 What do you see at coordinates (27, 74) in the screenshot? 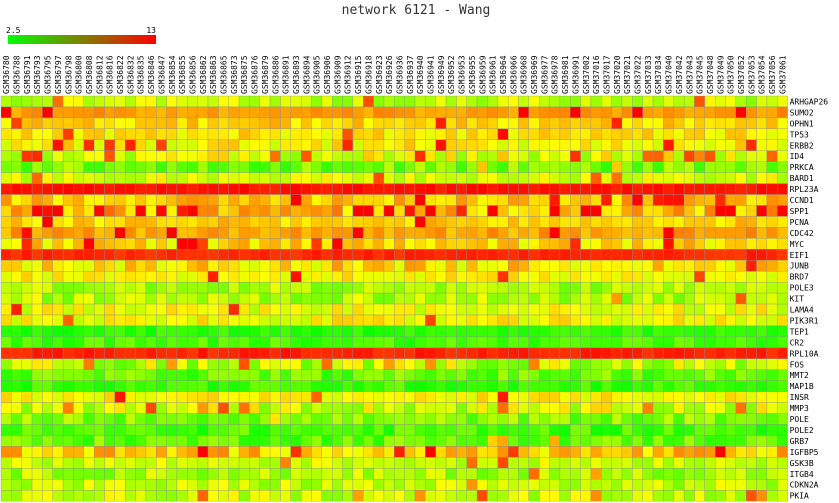
I see `column-label: GSM36791` at bounding box center [27, 74].